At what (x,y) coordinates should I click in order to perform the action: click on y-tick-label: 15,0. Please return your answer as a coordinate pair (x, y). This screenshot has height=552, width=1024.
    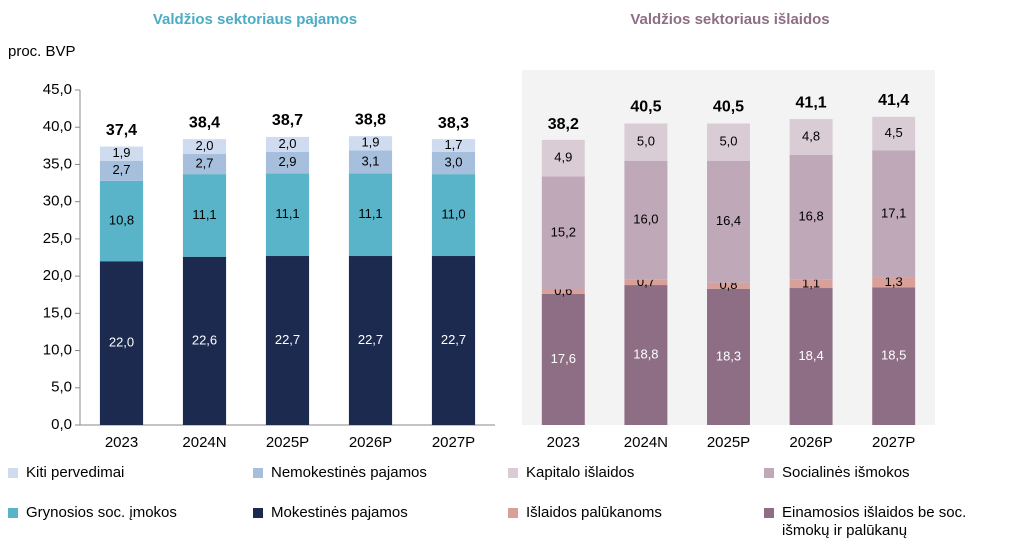
    Looking at the image, I should click on (57, 312).